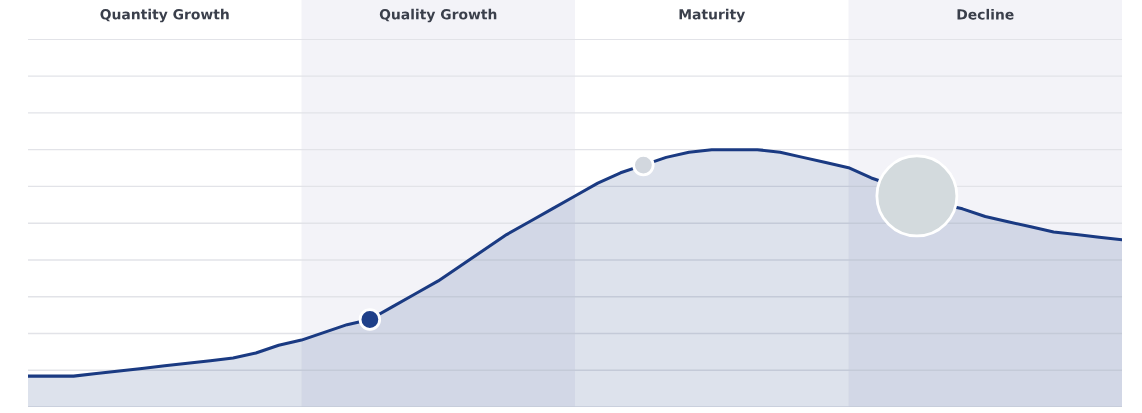 The height and width of the screenshot is (413, 1142). I want to click on x-tick-label: Quality Growth, so click(438, 15).